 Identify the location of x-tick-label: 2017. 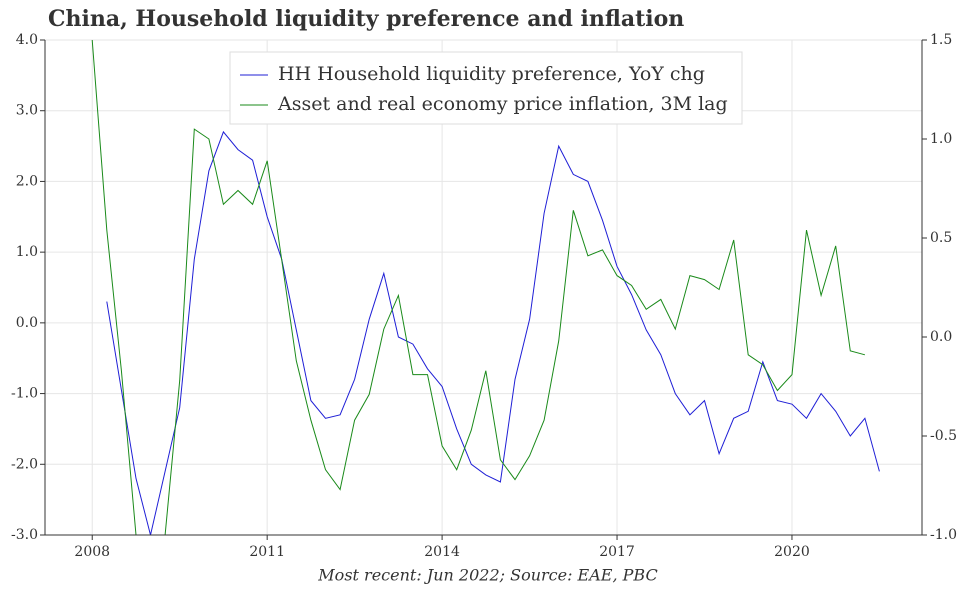
(617, 552).